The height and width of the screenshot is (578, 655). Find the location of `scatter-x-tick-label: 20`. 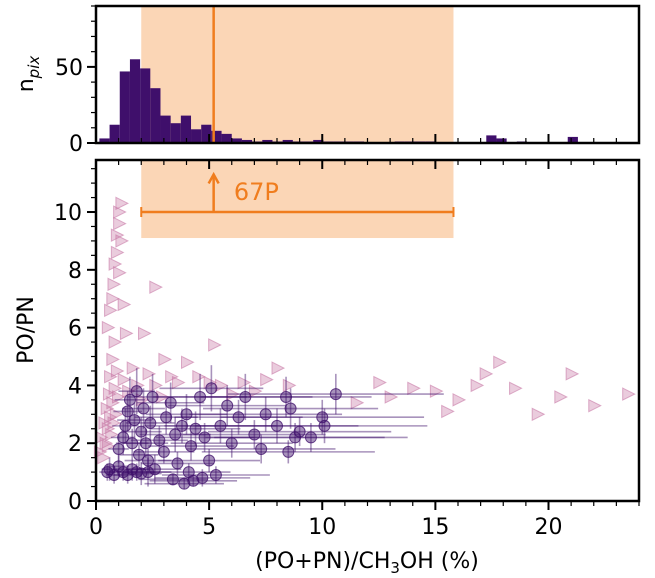

scatter-x-tick-label: 20 is located at coordinates (549, 527).